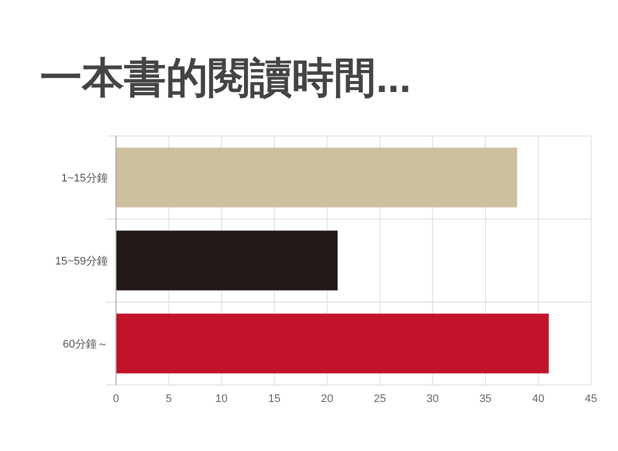 The width and height of the screenshot is (618, 451). I want to click on x-tick-label: 15, so click(274, 399).